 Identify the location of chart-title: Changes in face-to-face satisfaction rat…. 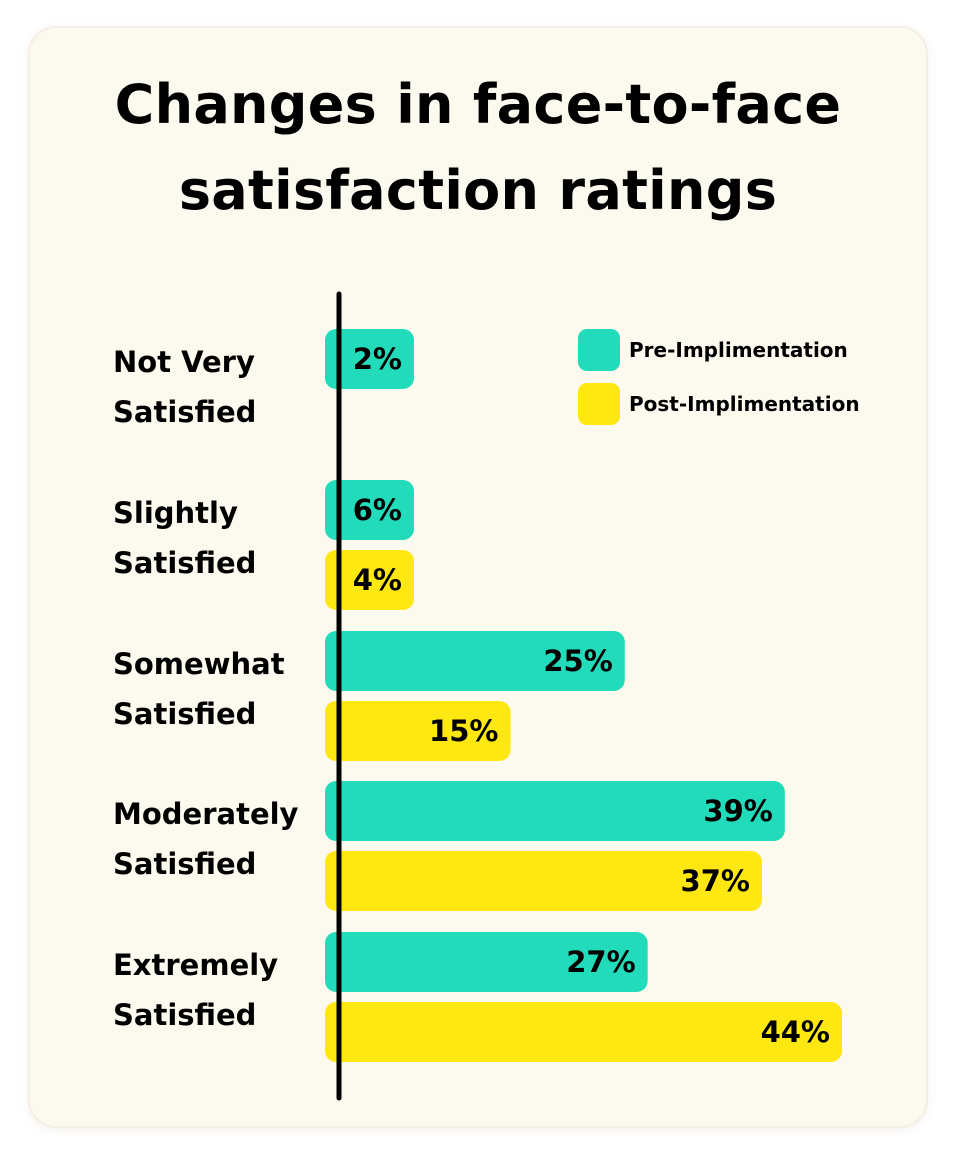
(478, 148).